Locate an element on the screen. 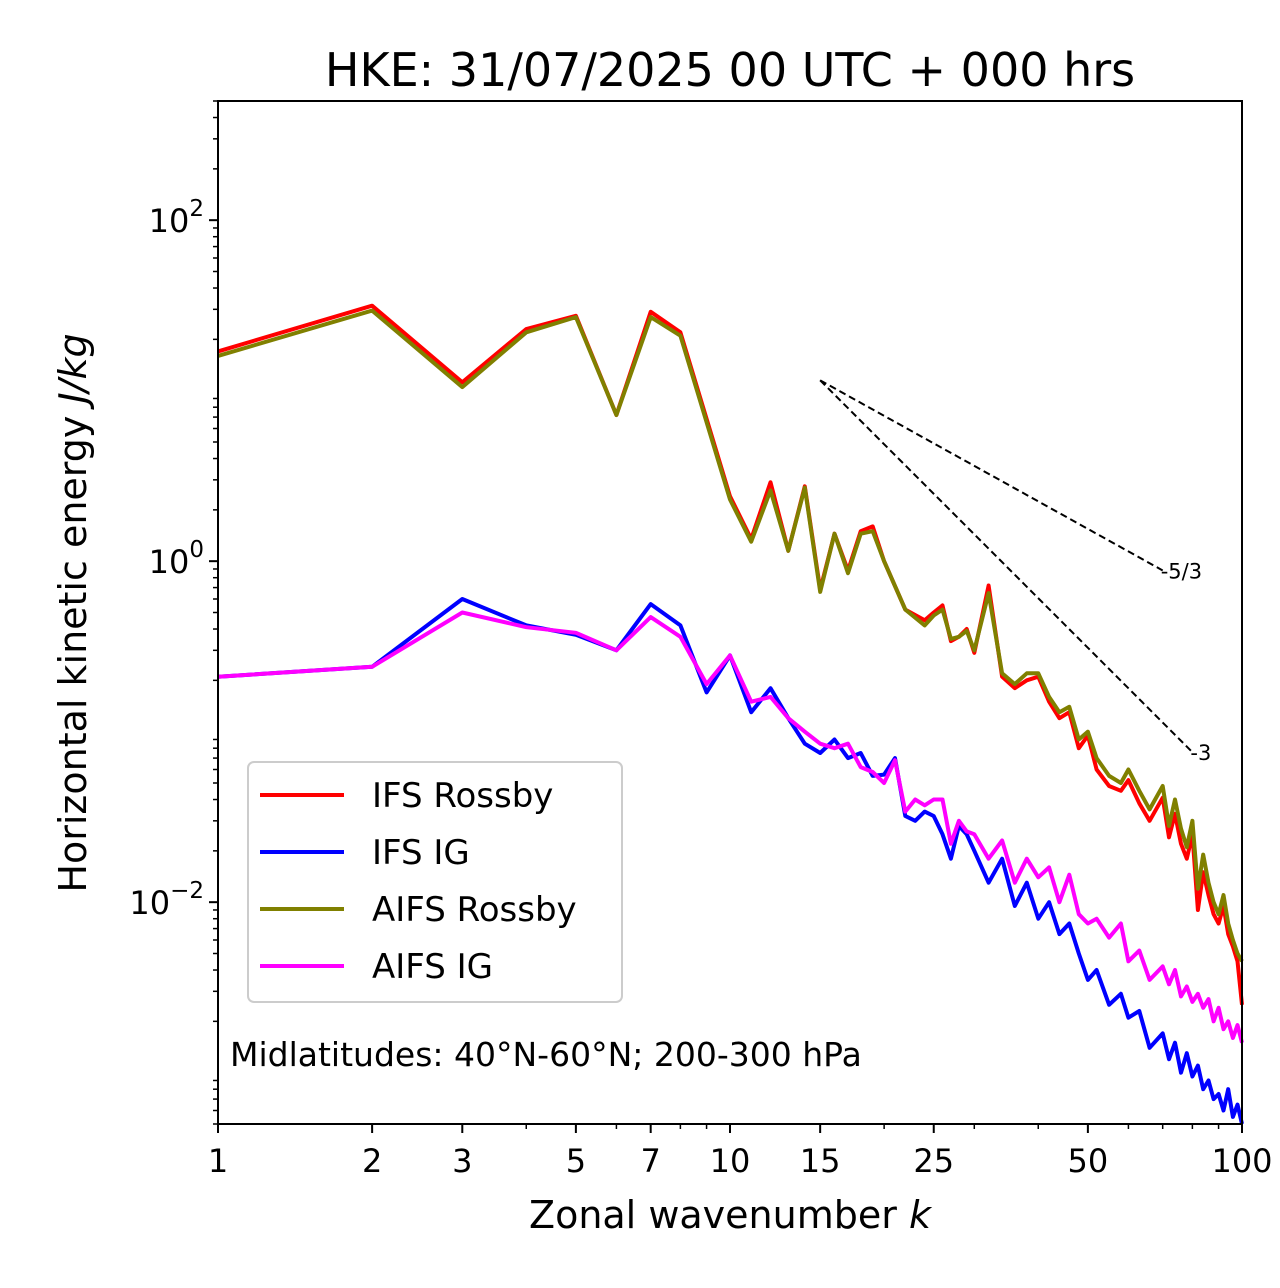  y-axis-label: Horizontal kinetic energy J/kg is located at coordinates (73, 612).